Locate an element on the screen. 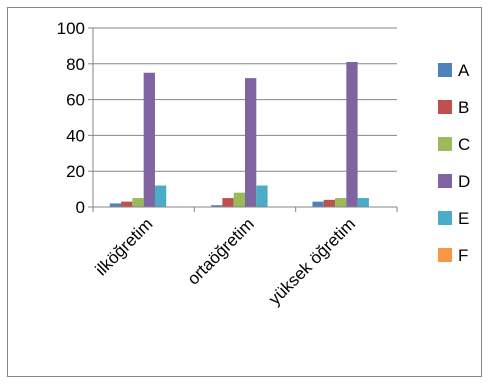  y-tick-labels: 0 20 40 60 80 100 is located at coordinates (71, 118).